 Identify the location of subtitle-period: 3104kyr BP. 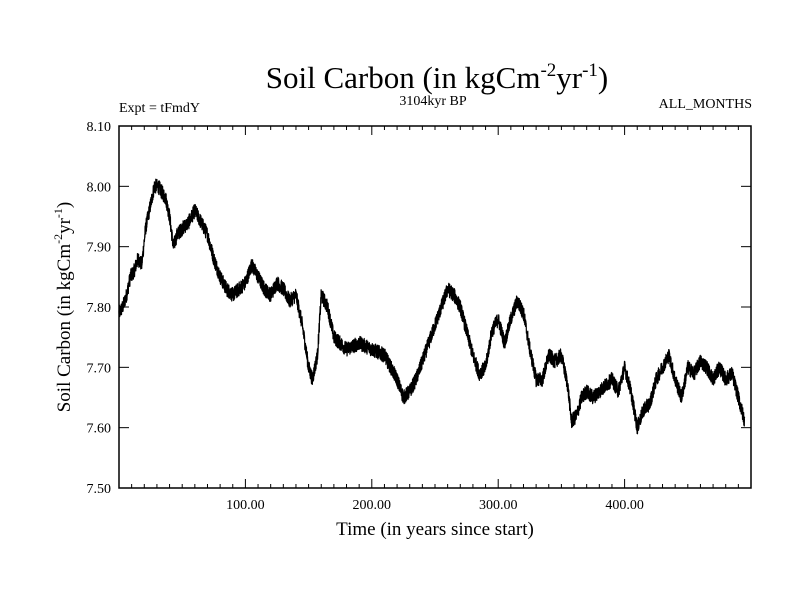
(433, 101).